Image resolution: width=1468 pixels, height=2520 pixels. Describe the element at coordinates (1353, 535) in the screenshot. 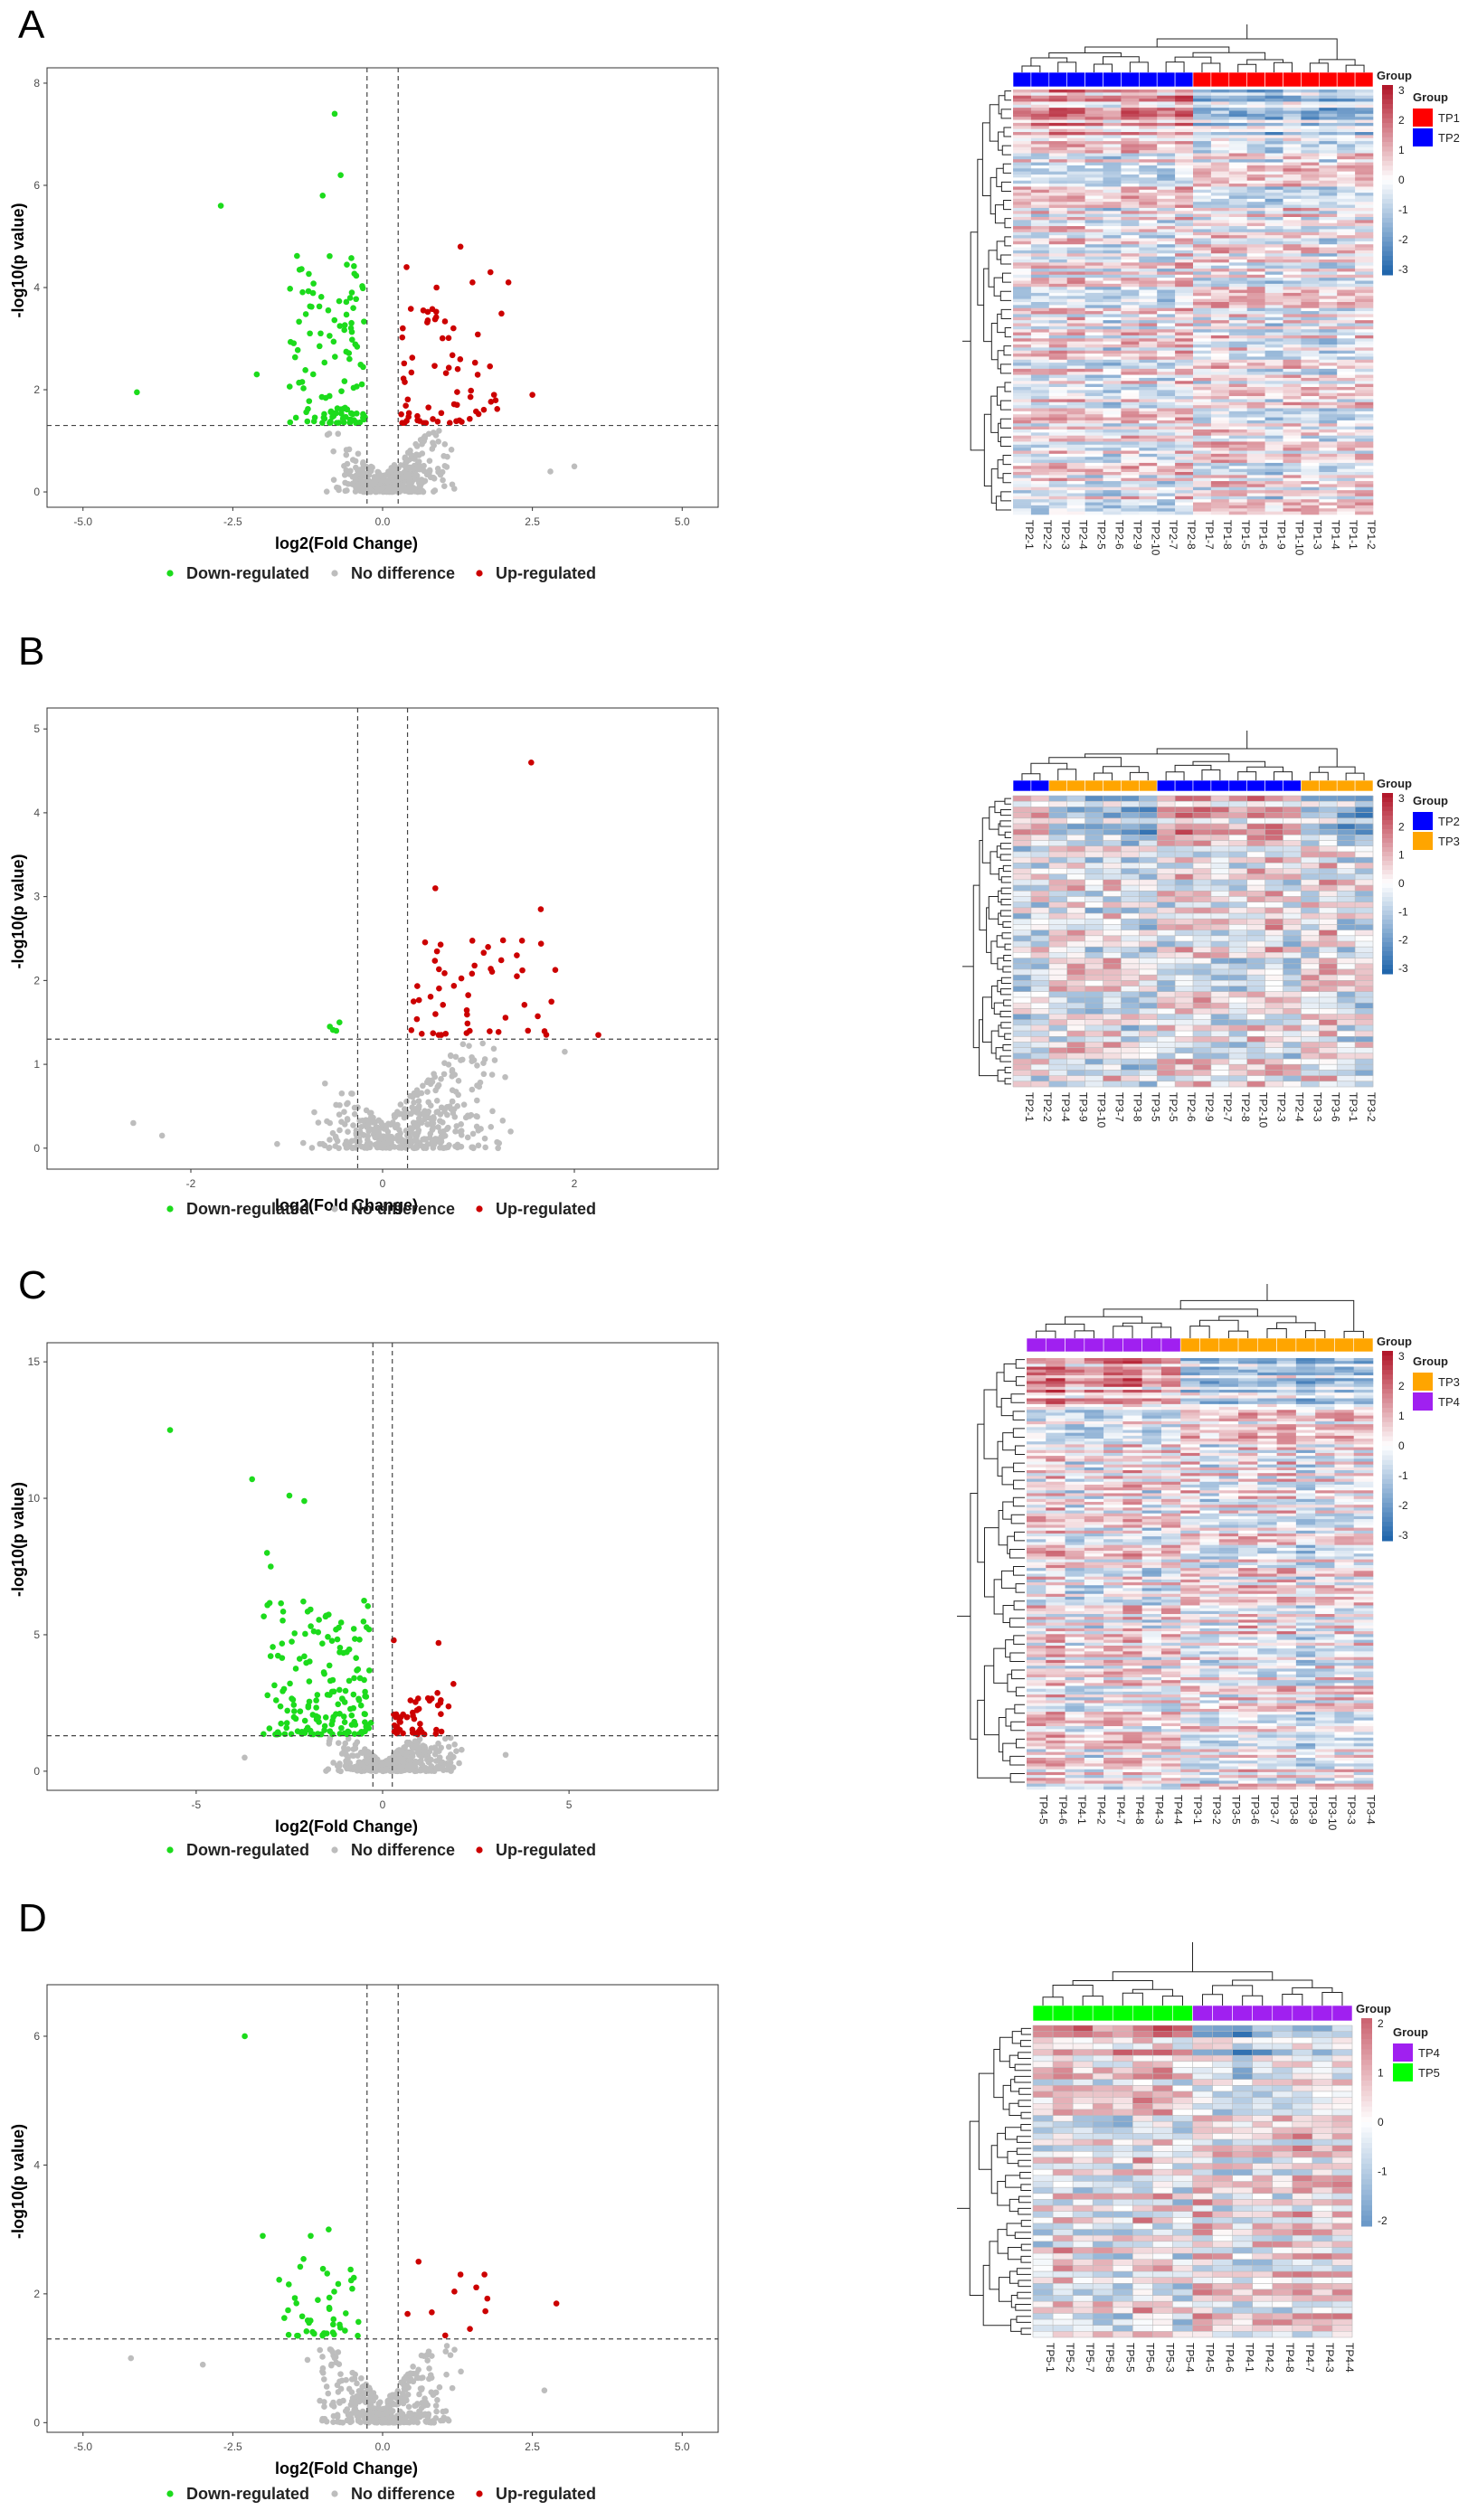

I see `column-label: TP1-1` at that location.